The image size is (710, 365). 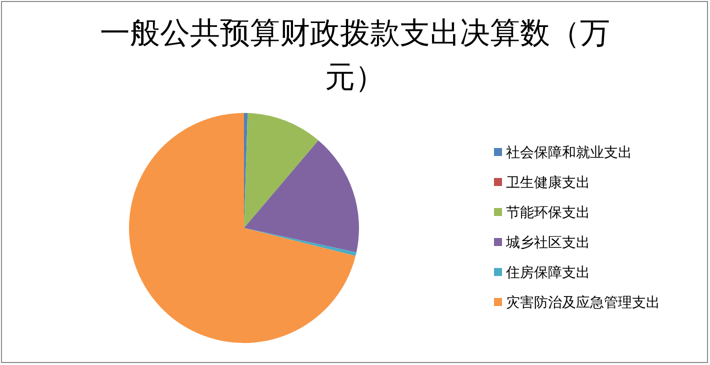 I want to click on legend-label: 节能环保支出, so click(x=548, y=213).